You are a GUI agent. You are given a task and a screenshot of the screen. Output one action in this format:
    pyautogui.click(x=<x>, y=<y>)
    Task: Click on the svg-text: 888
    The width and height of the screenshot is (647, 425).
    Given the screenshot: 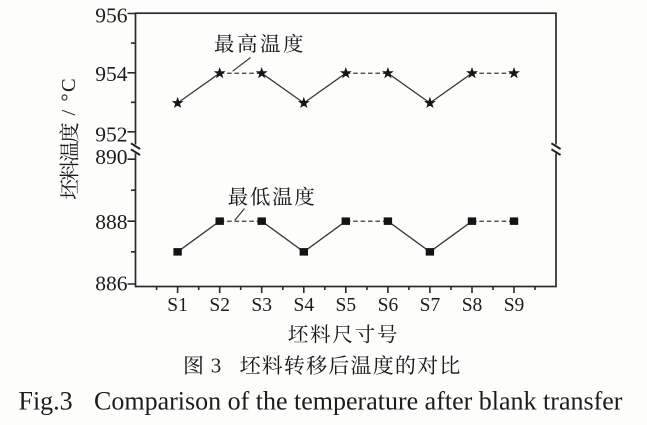 What is the action you would take?
    pyautogui.click(x=111, y=222)
    